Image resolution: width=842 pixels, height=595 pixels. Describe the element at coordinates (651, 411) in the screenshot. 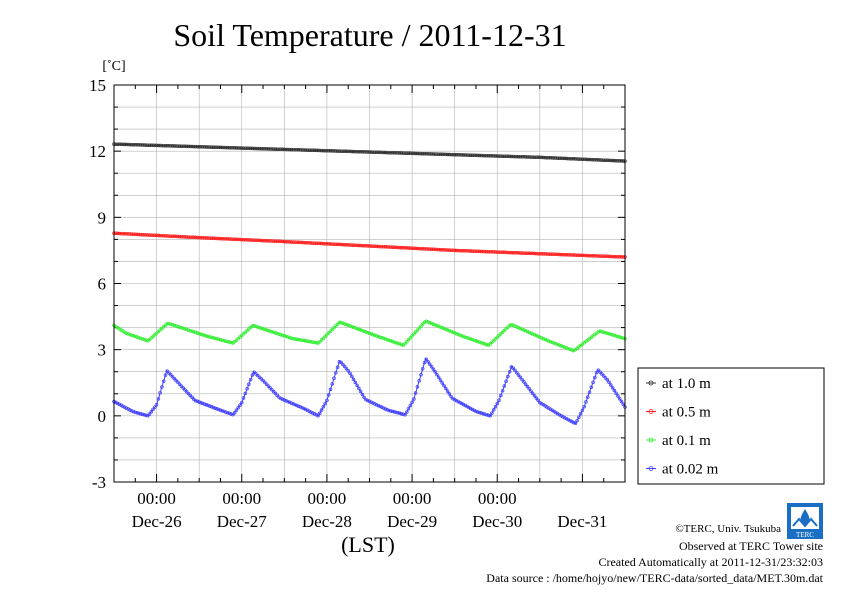

I see `legend-marker` at that location.